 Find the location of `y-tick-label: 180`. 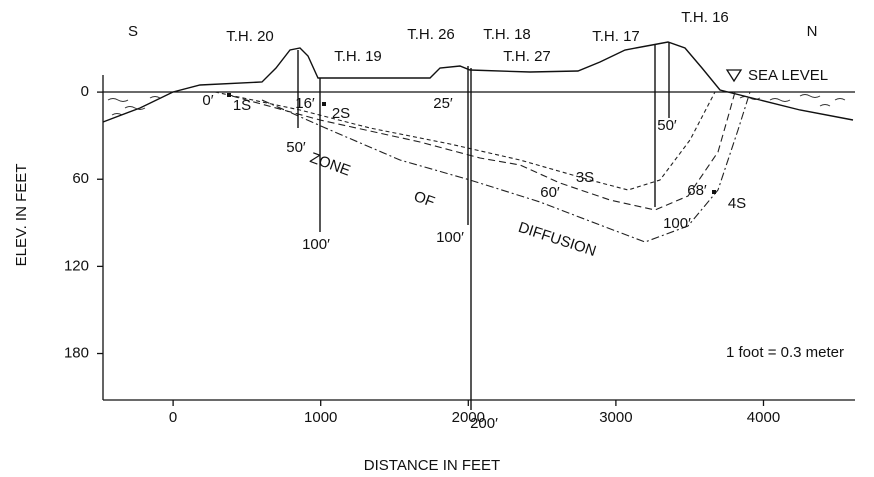

y-tick-label: 180 is located at coordinates (76, 352).